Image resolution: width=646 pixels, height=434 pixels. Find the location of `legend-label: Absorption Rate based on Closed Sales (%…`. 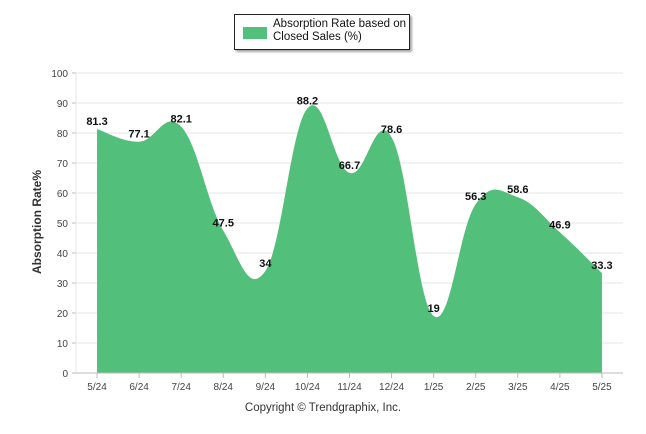

legend-label: Absorption Rate based on Closed Sales (%… is located at coordinates (339, 30).